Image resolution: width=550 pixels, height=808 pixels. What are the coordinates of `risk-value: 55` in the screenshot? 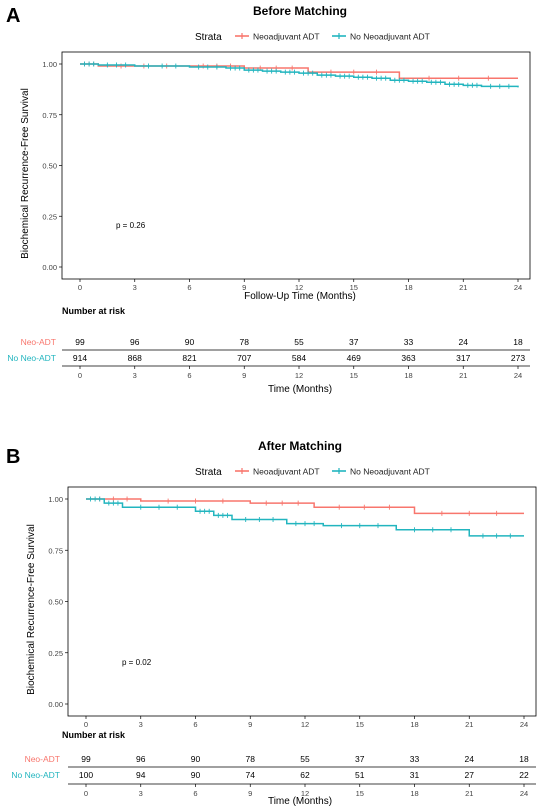 It's located at (299, 342).